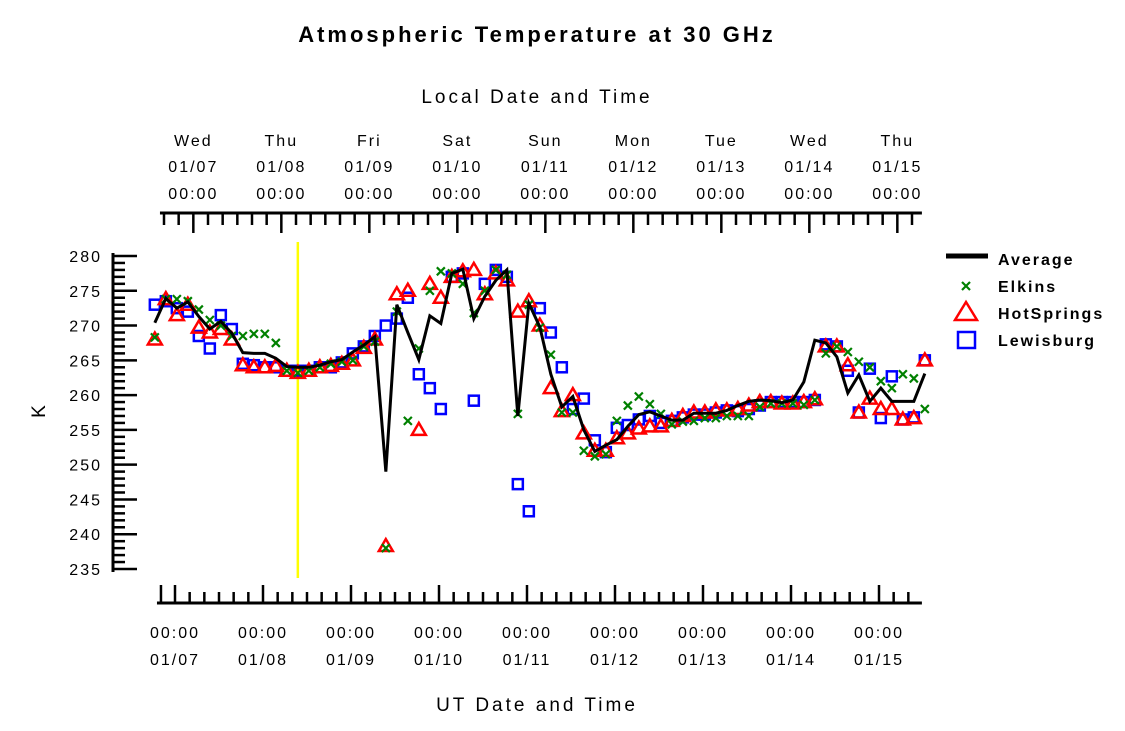 The height and width of the screenshot is (731, 1125). Describe the element at coordinates (457, 141) in the screenshot. I see `top-tick-day: Sat` at that location.